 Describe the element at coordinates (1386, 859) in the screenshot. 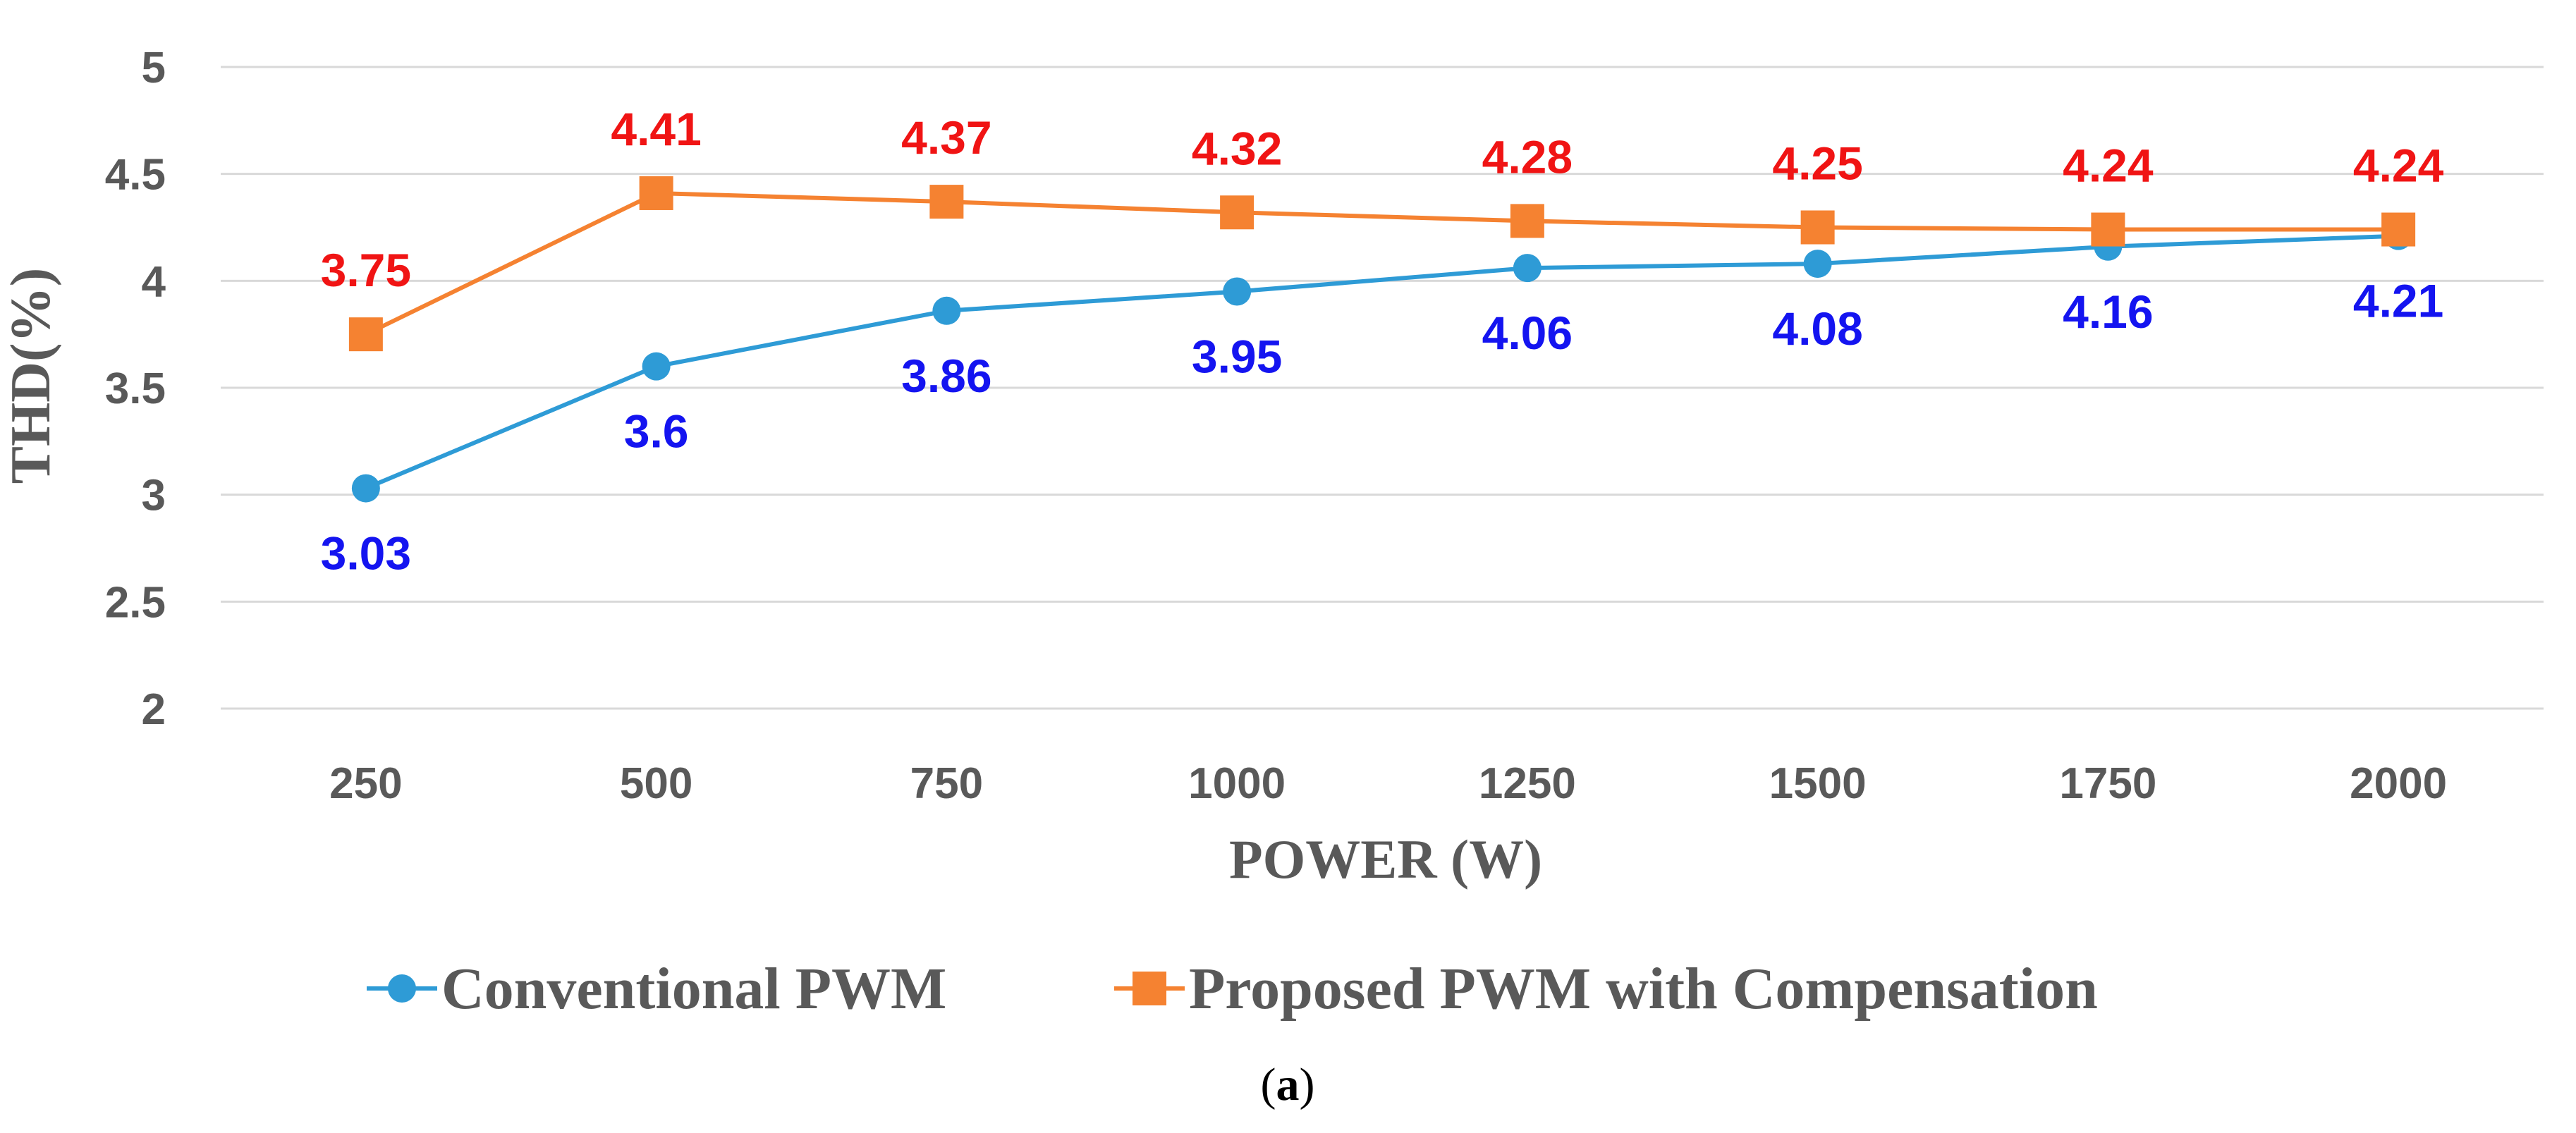

I see `x-axis-title: POWER (W)` at that location.